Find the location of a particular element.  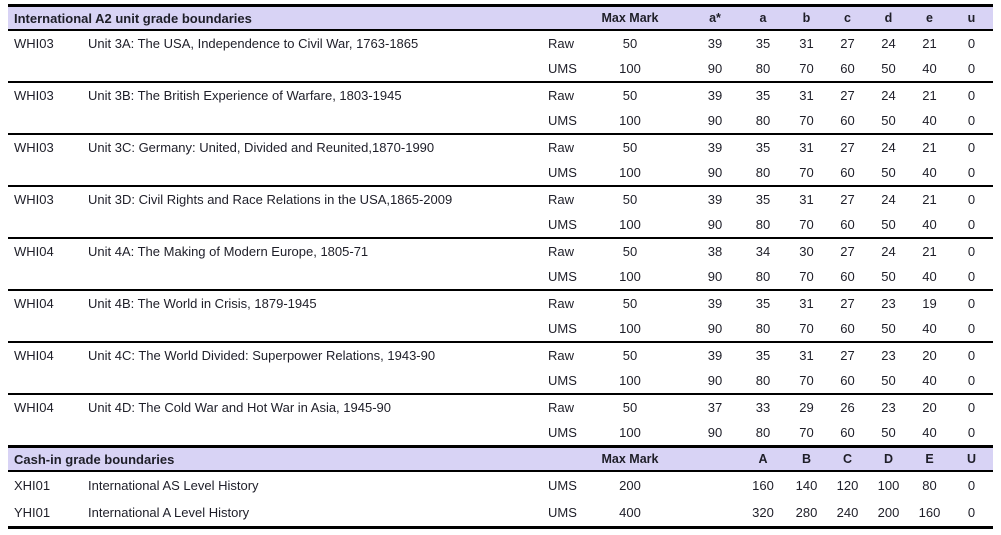

cashin-grade-header-C: C is located at coordinates (847, 458).